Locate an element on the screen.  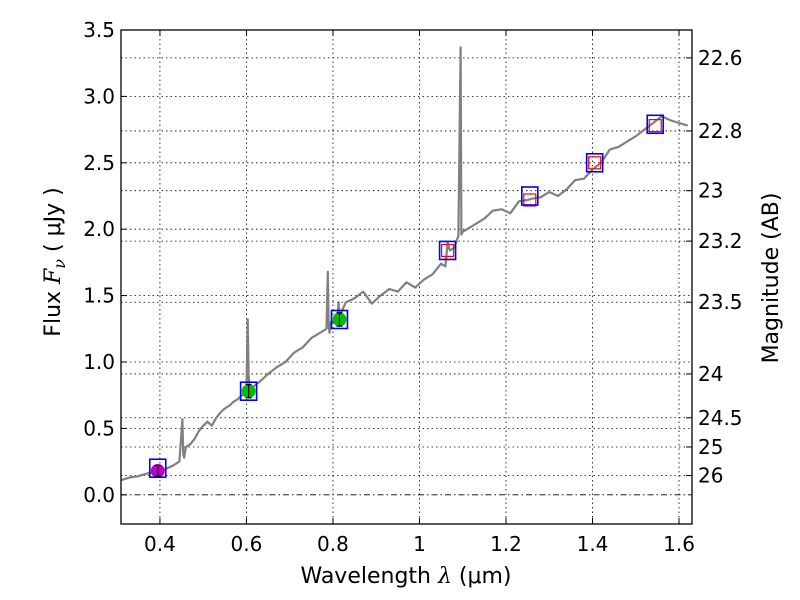
y2-tick-label: 24.5 is located at coordinates (720, 418).